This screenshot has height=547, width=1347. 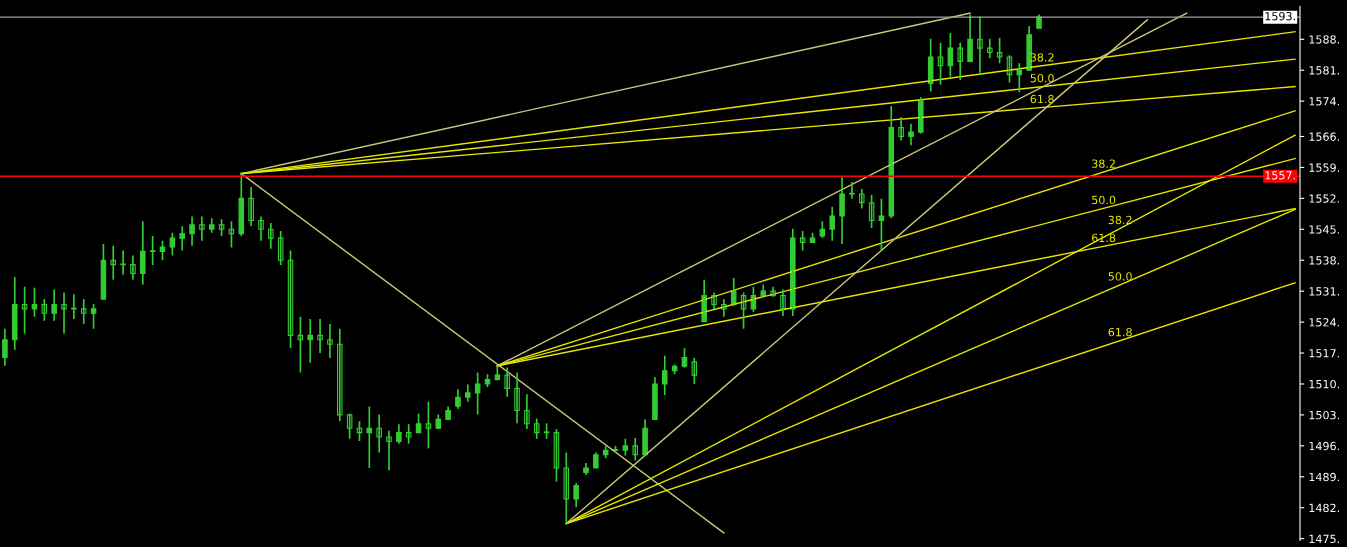 I want to click on ref-line-label: 1593., so click(x=1280, y=16).